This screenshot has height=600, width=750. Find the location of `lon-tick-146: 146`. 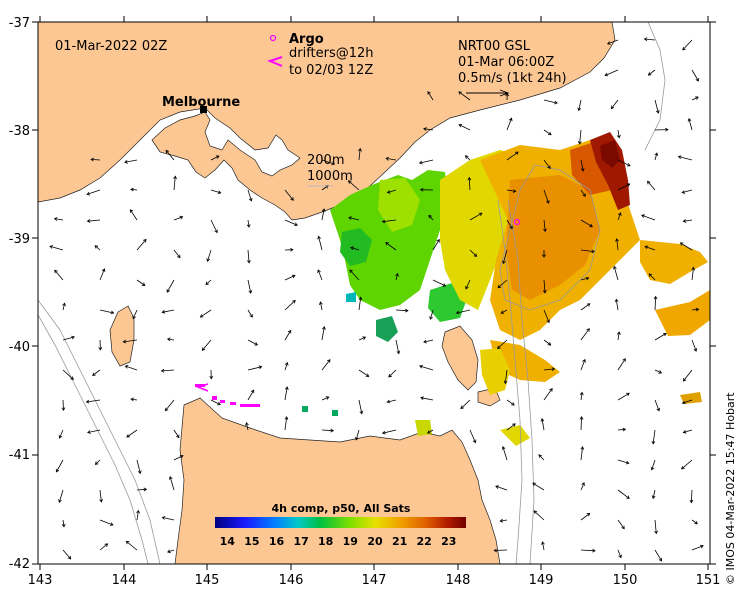

lon-tick-146: 146 is located at coordinates (291, 580).